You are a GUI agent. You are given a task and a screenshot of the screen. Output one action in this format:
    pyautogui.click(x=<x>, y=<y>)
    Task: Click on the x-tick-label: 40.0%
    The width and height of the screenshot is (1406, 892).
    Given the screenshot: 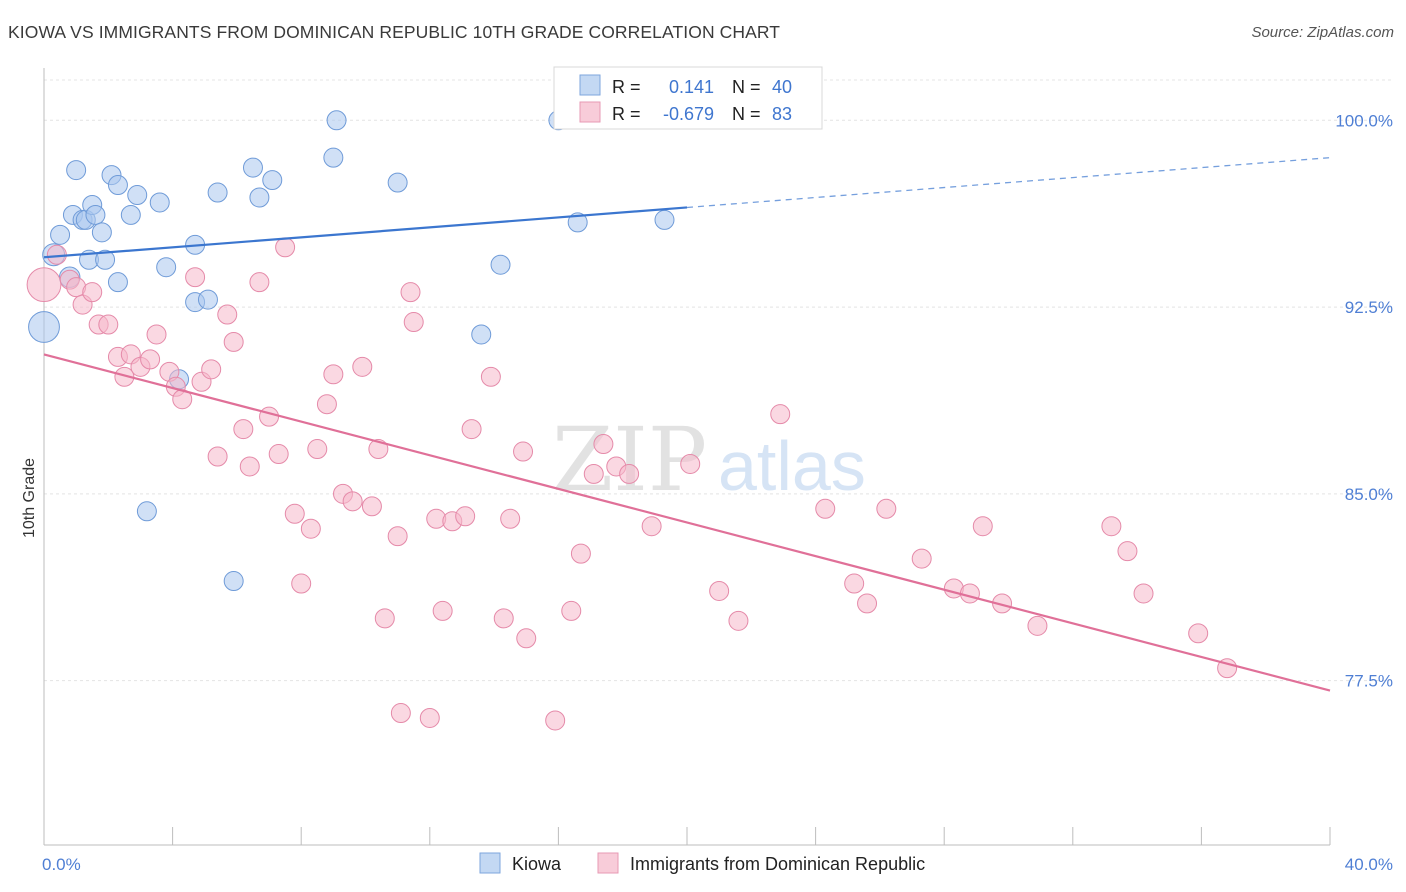 What is the action you would take?
    pyautogui.click(x=1369, y=864)
    